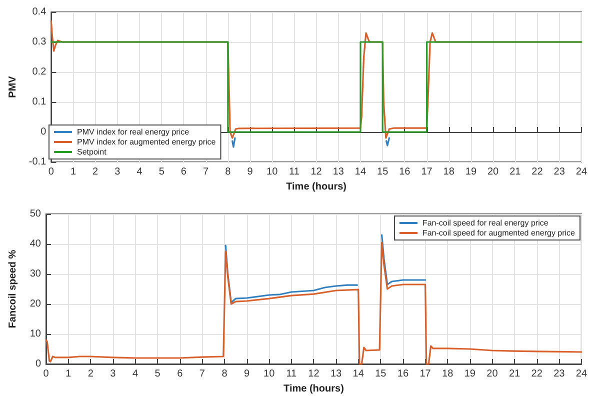 This screenshot has width=590, height=404. Describe the element at coordinates (39, 102) in the screenshot. I see `y-tick-label: 0.1` at that location.